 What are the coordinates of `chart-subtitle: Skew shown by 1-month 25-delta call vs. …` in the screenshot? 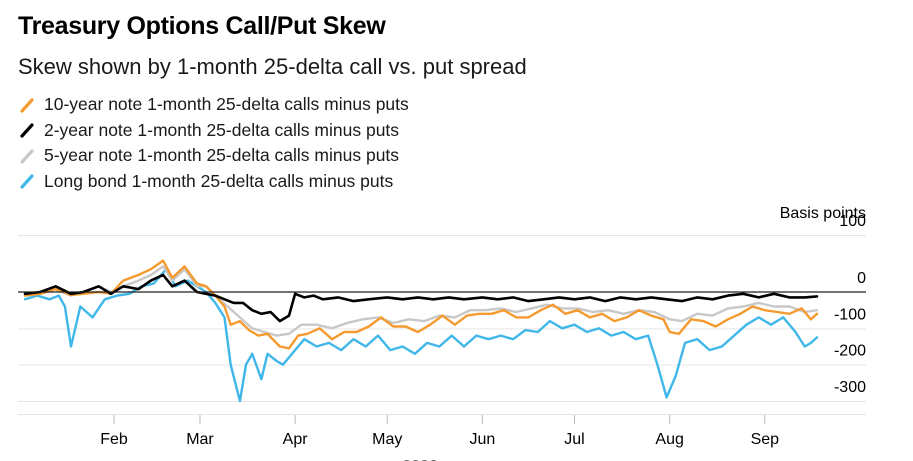 It's located at (272, 66).